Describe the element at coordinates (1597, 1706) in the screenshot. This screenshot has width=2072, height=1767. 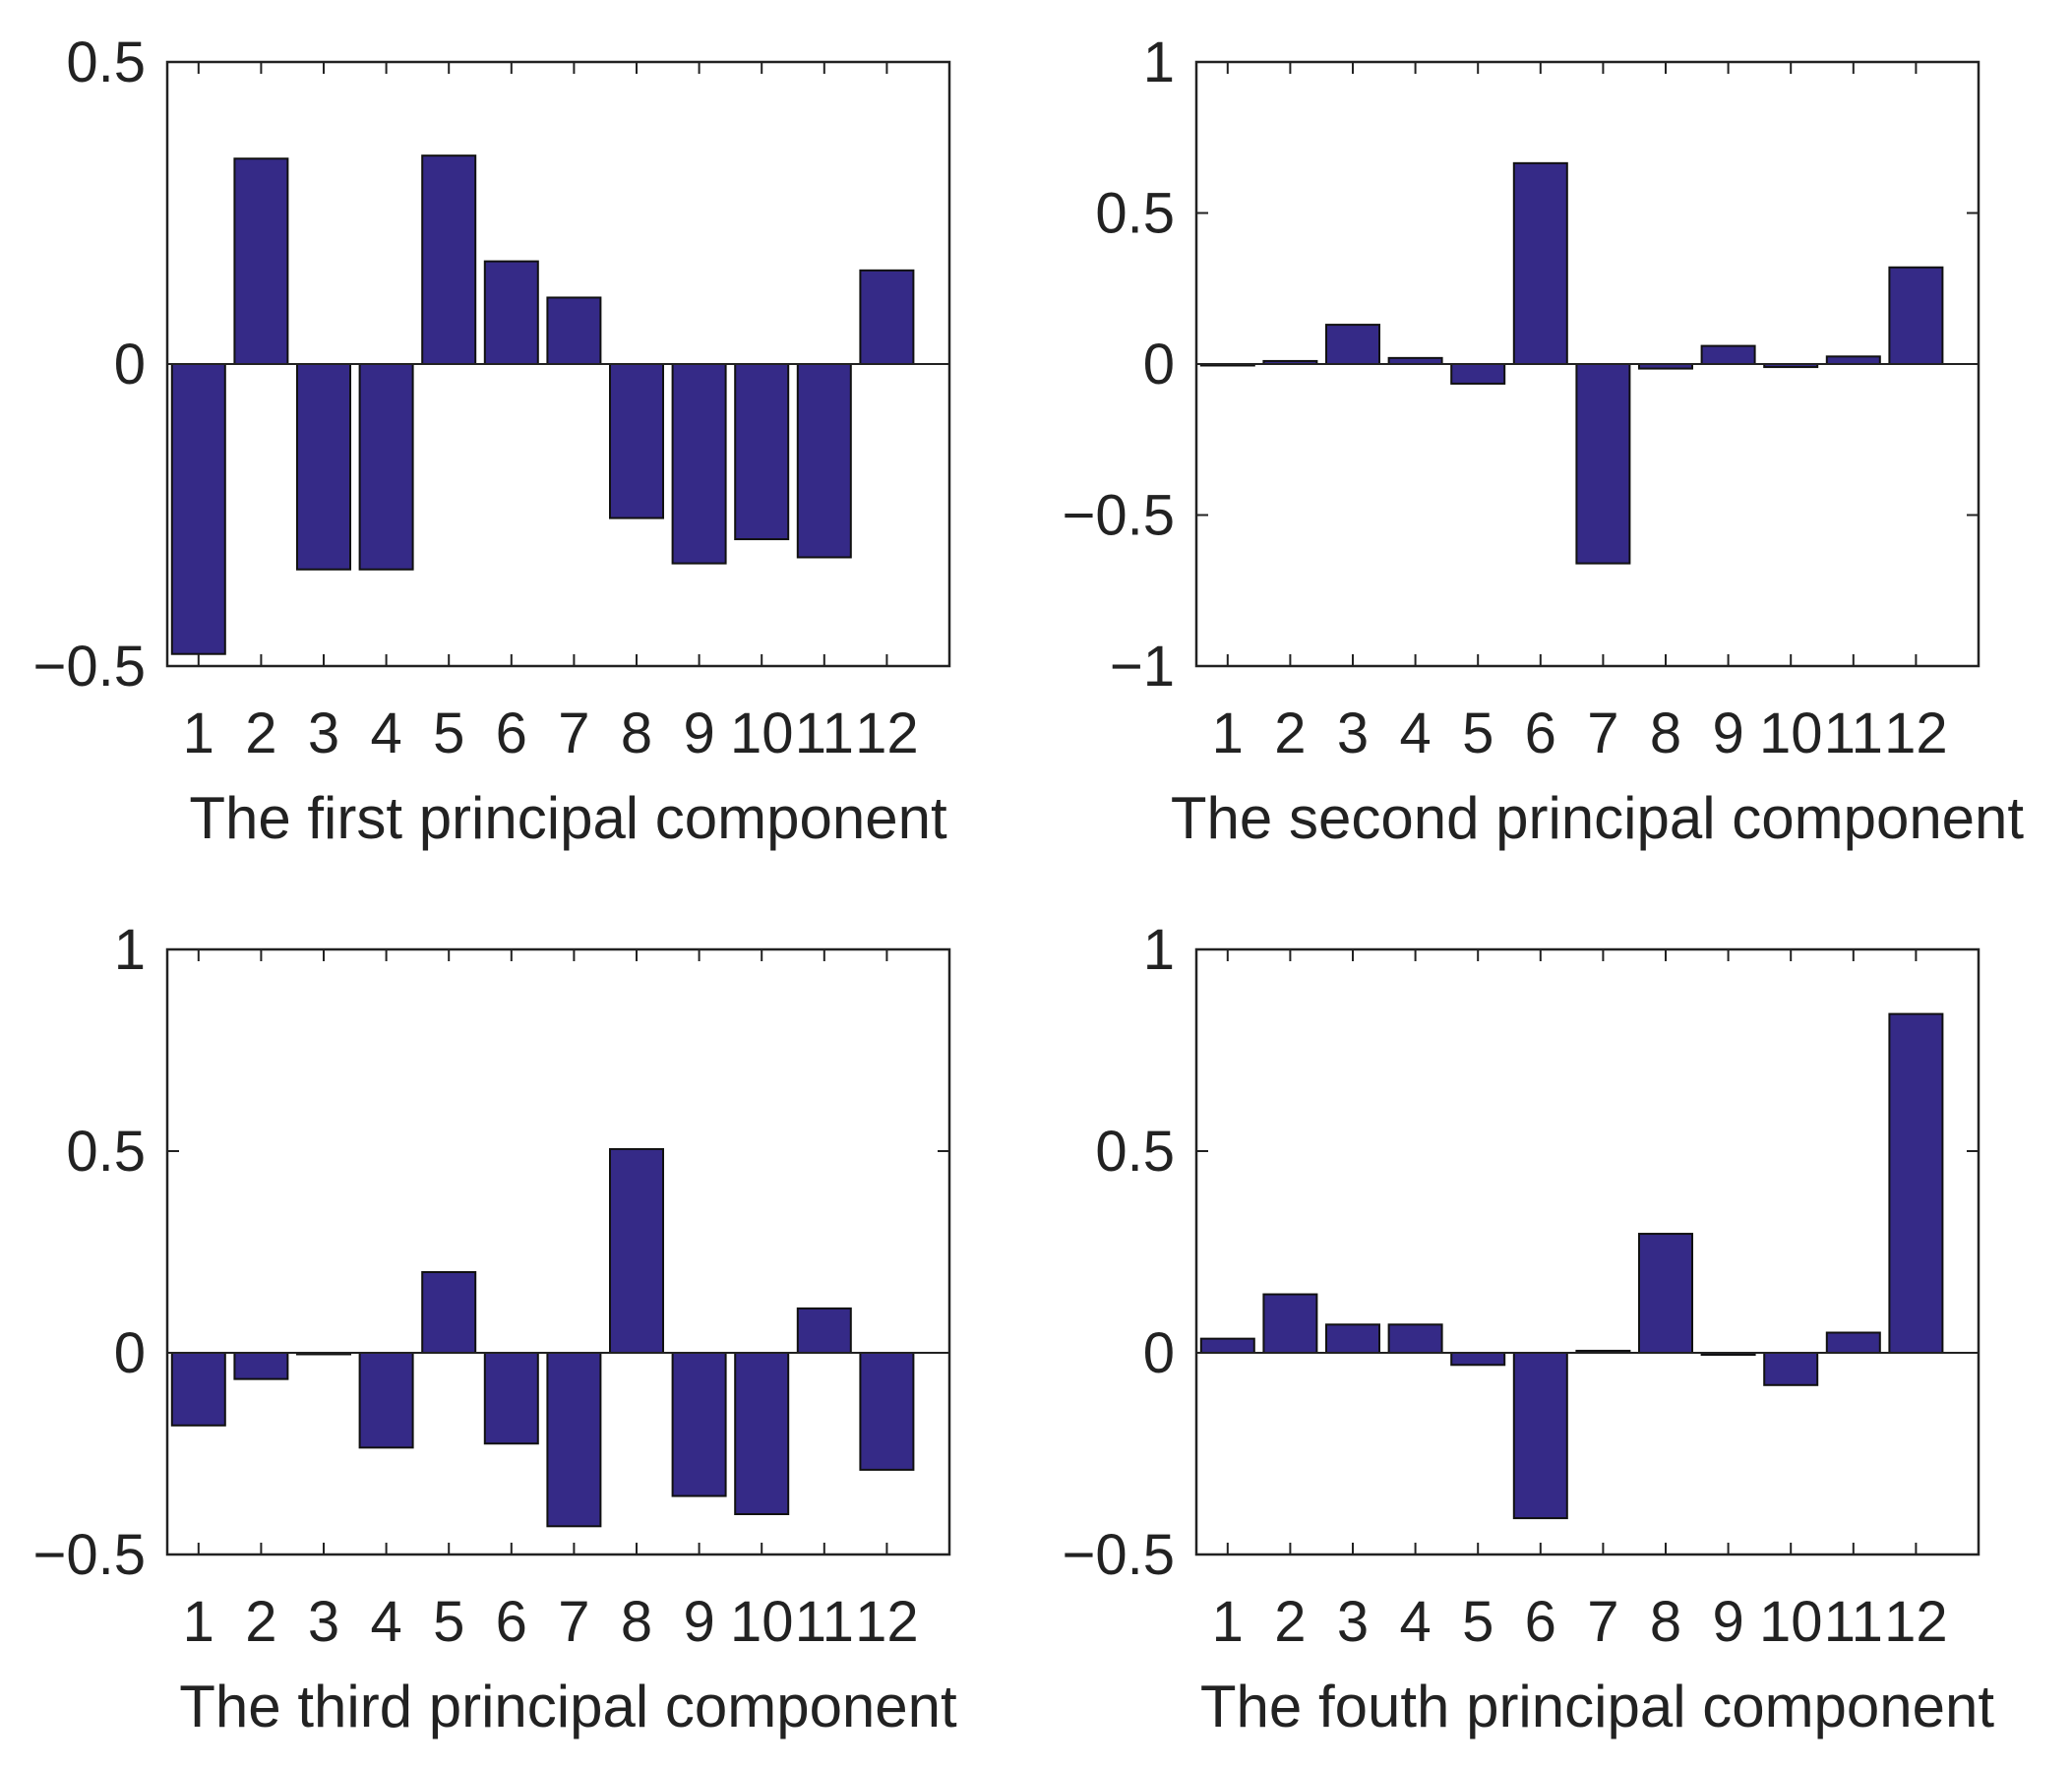
I see `x-axis-label: The fouth principal component` at that location.